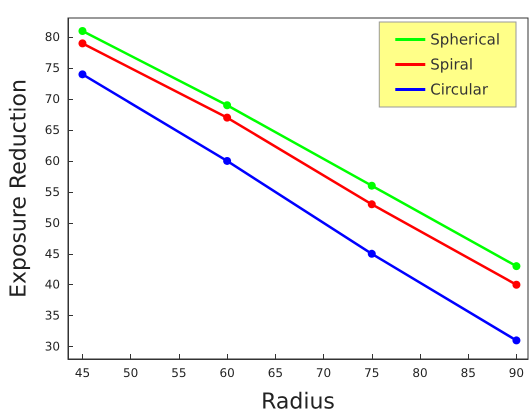 The width and height of the screenshot is (530, 418). I want to click on x-tick-label: 75, so click(372, 373).